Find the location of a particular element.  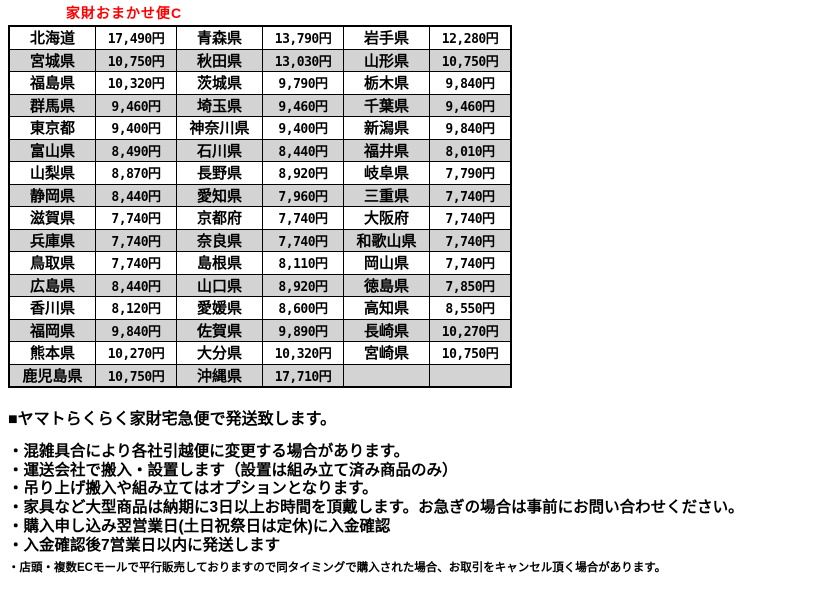

price-cell: 8,550円 is located at coordinates (470, 308).